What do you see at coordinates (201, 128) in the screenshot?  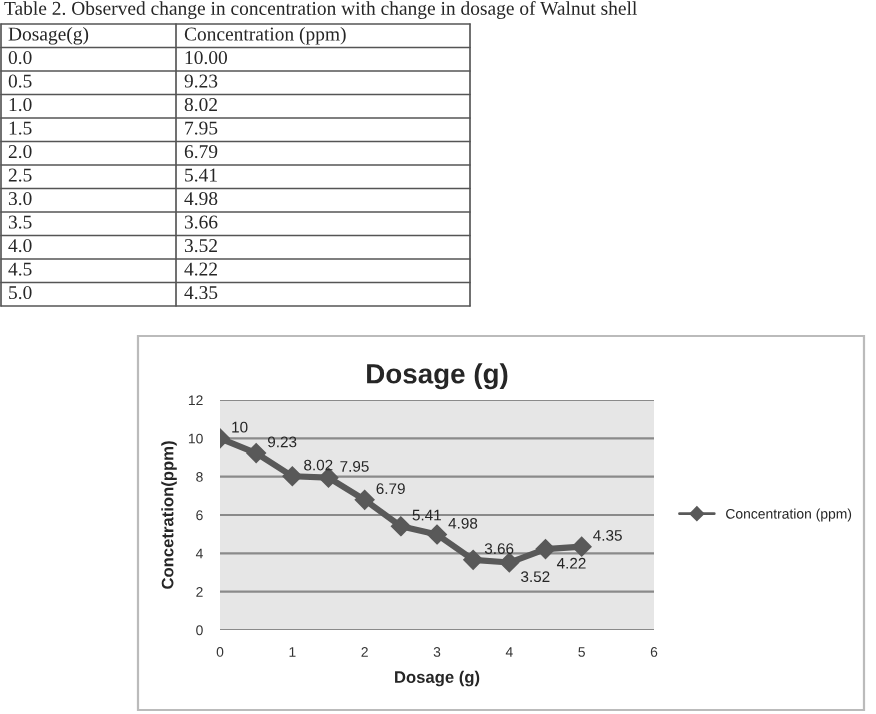 I see `text: 7.95` at bounding box center [201, 128].